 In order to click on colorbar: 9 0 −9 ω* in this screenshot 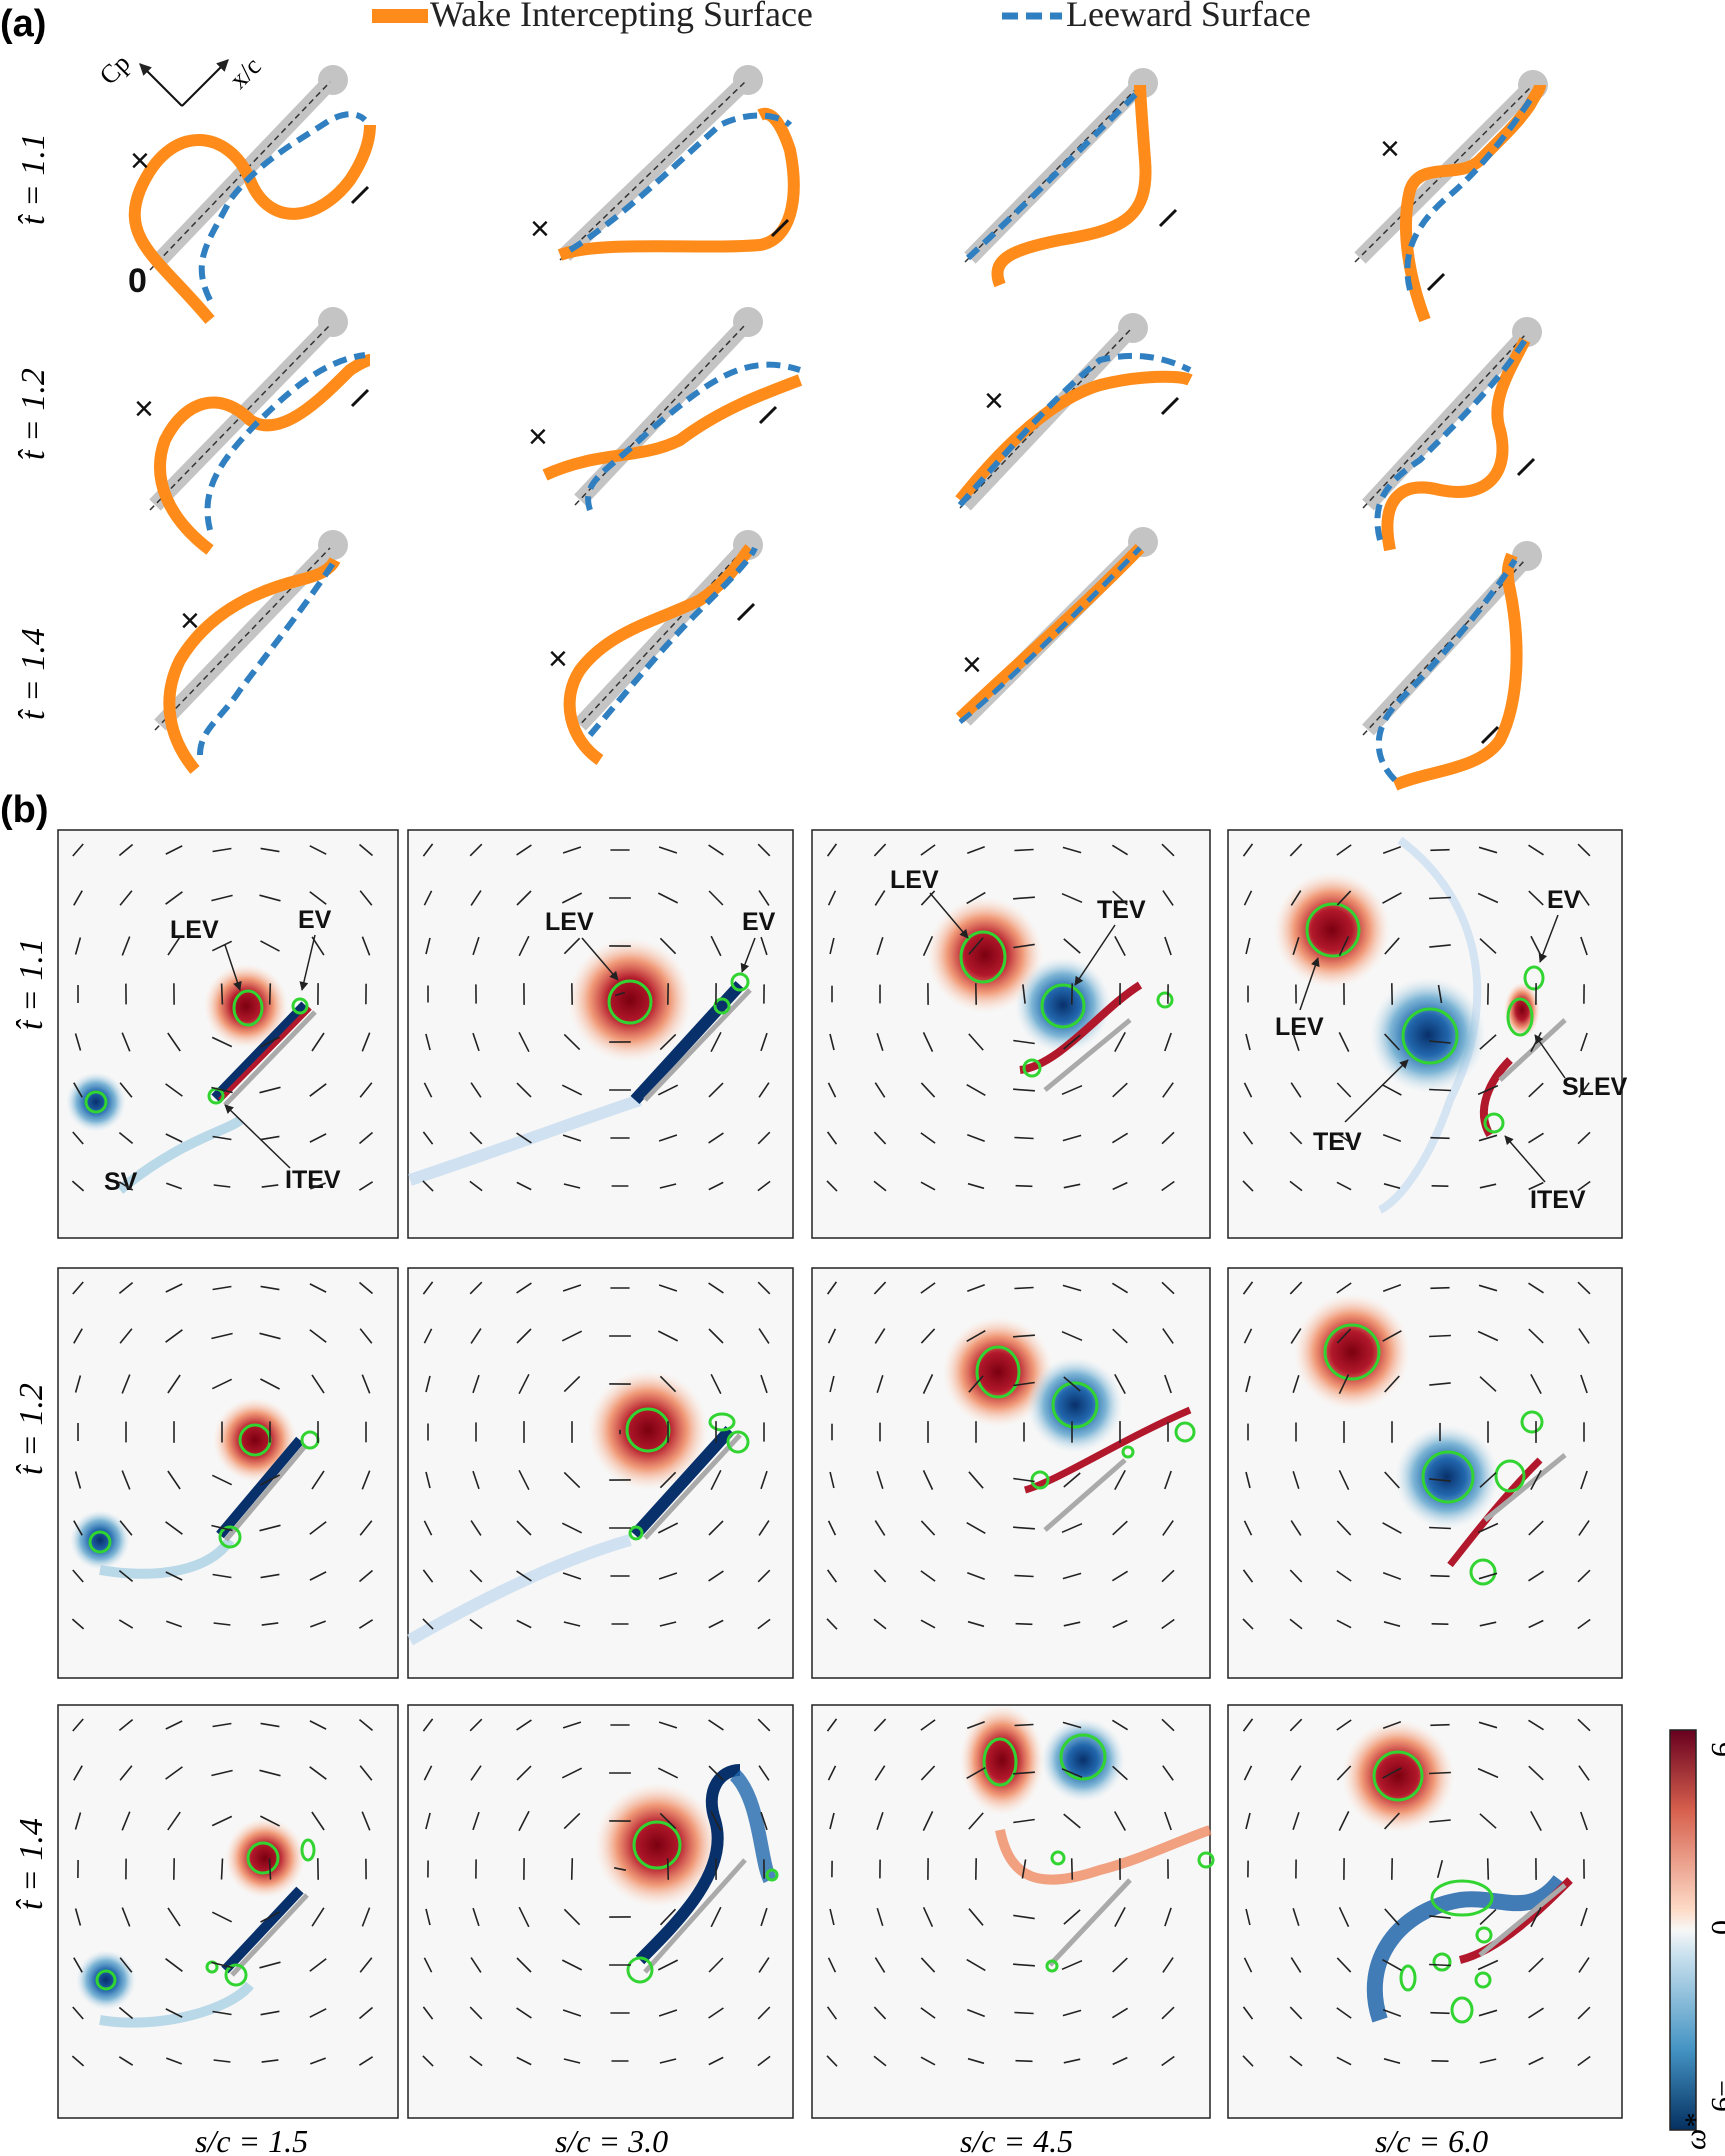, I will do `click(1697, 1939)`.